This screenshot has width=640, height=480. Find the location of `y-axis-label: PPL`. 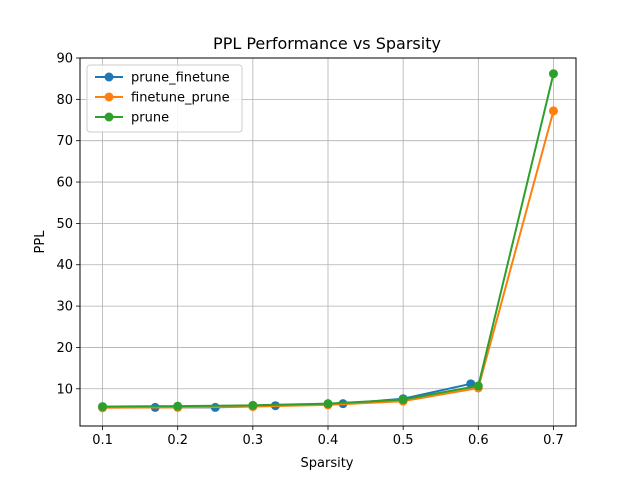

y-axis-label: PPL is located at coordinates (40, 242).